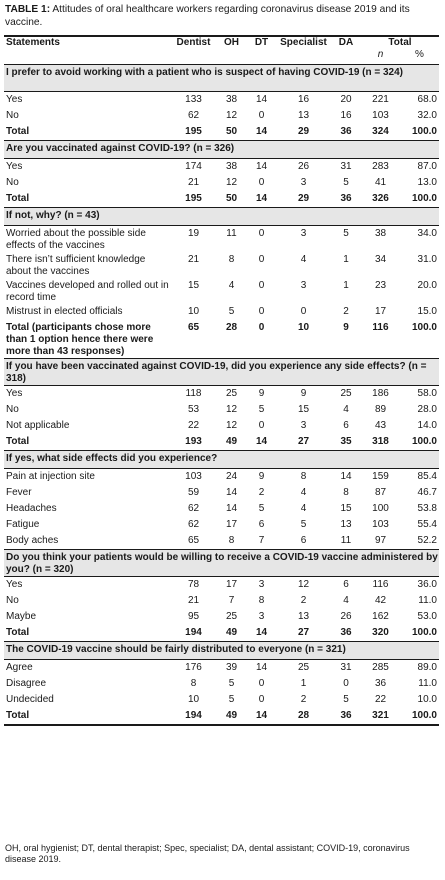 The height and width of the screenshot is (880, 445). What do you see at coordinates (427, 285) in the screenshot?
I see `cell-total-percent: 20.0` at bounding box center [427, 285].